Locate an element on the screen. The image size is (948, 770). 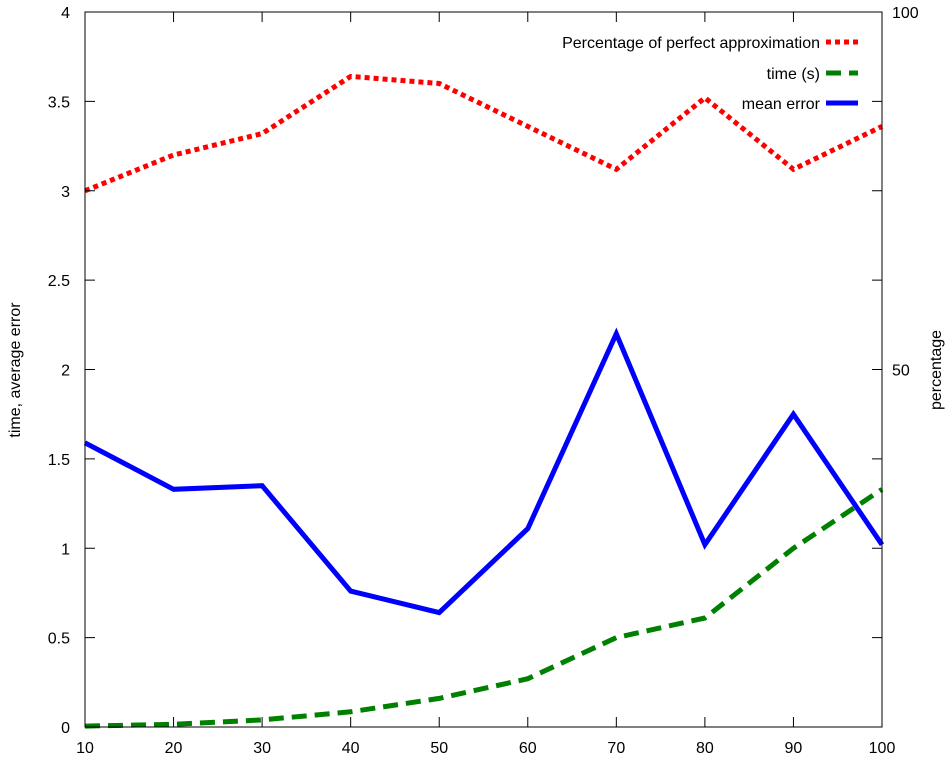
x-tick-label: 50 is located at coordinates (439, 748).